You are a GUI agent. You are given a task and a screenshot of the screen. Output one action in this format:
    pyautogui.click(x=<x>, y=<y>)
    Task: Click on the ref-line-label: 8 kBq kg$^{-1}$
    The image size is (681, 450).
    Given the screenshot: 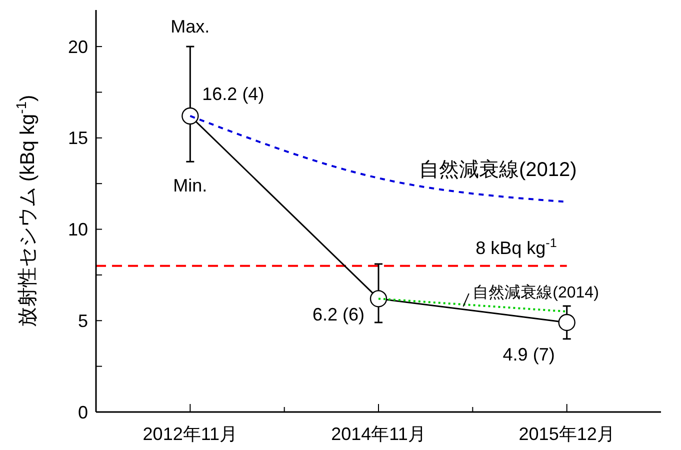 What is the action you would take?
    pyautogui.click(x=516, y=247)
    